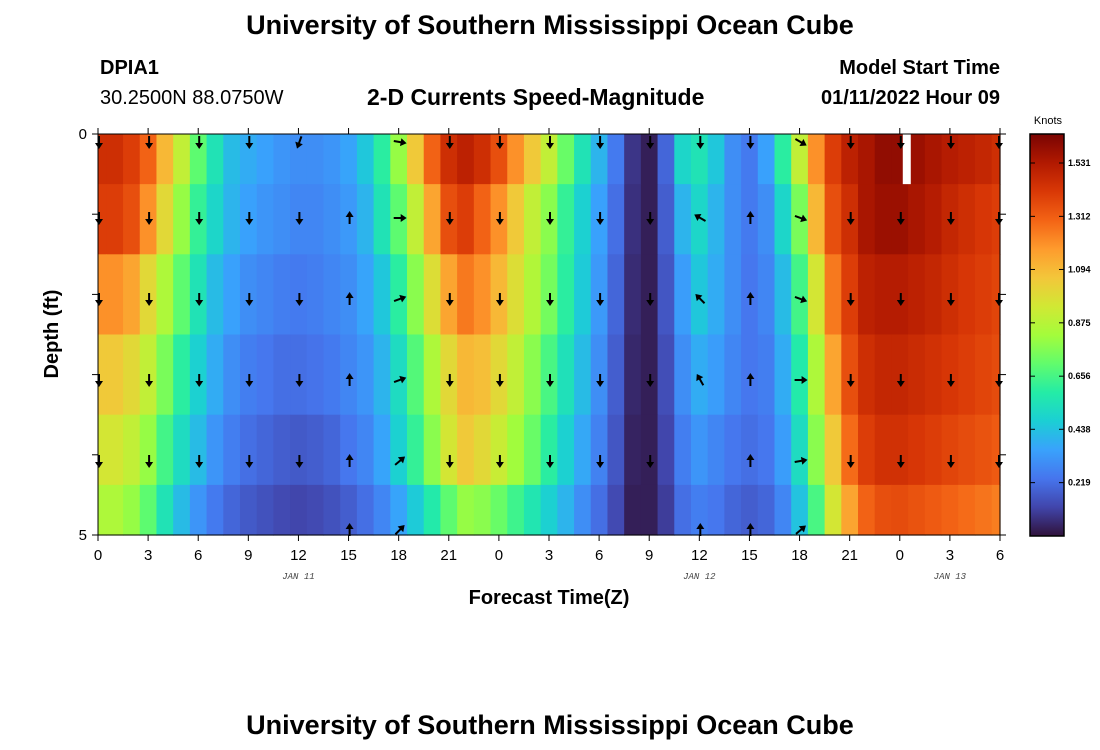  Describe the element at coordinates (950, 555) in the screenshot. I see `x-tick-label: 3` at that location.